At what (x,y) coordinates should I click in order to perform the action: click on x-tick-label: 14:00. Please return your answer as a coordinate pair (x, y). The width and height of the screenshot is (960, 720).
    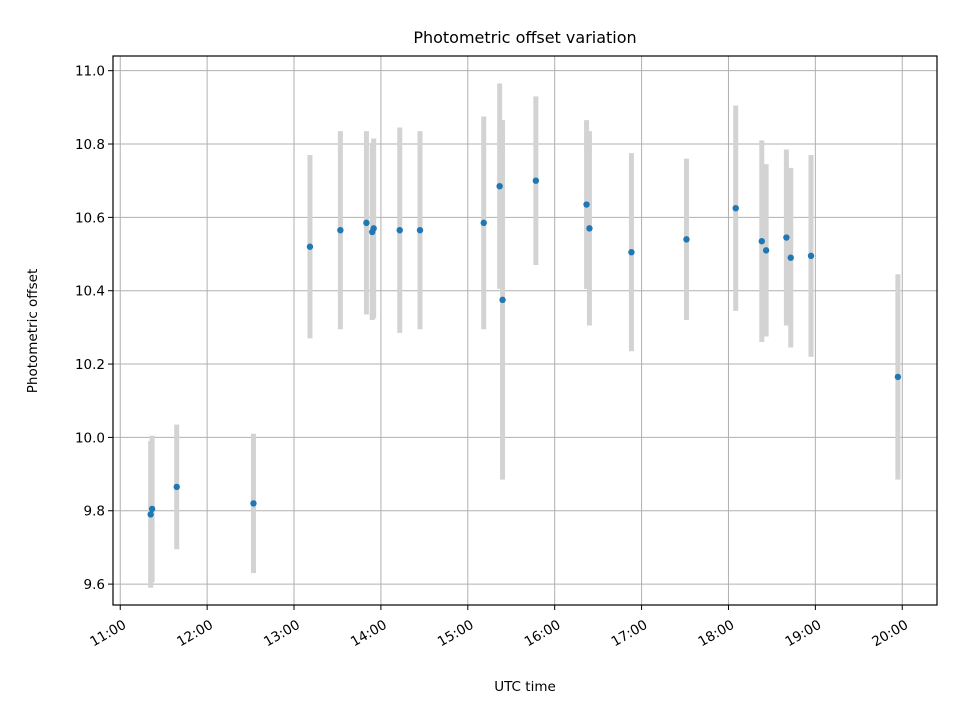
    Looking at the image, I should click on (369, 633).